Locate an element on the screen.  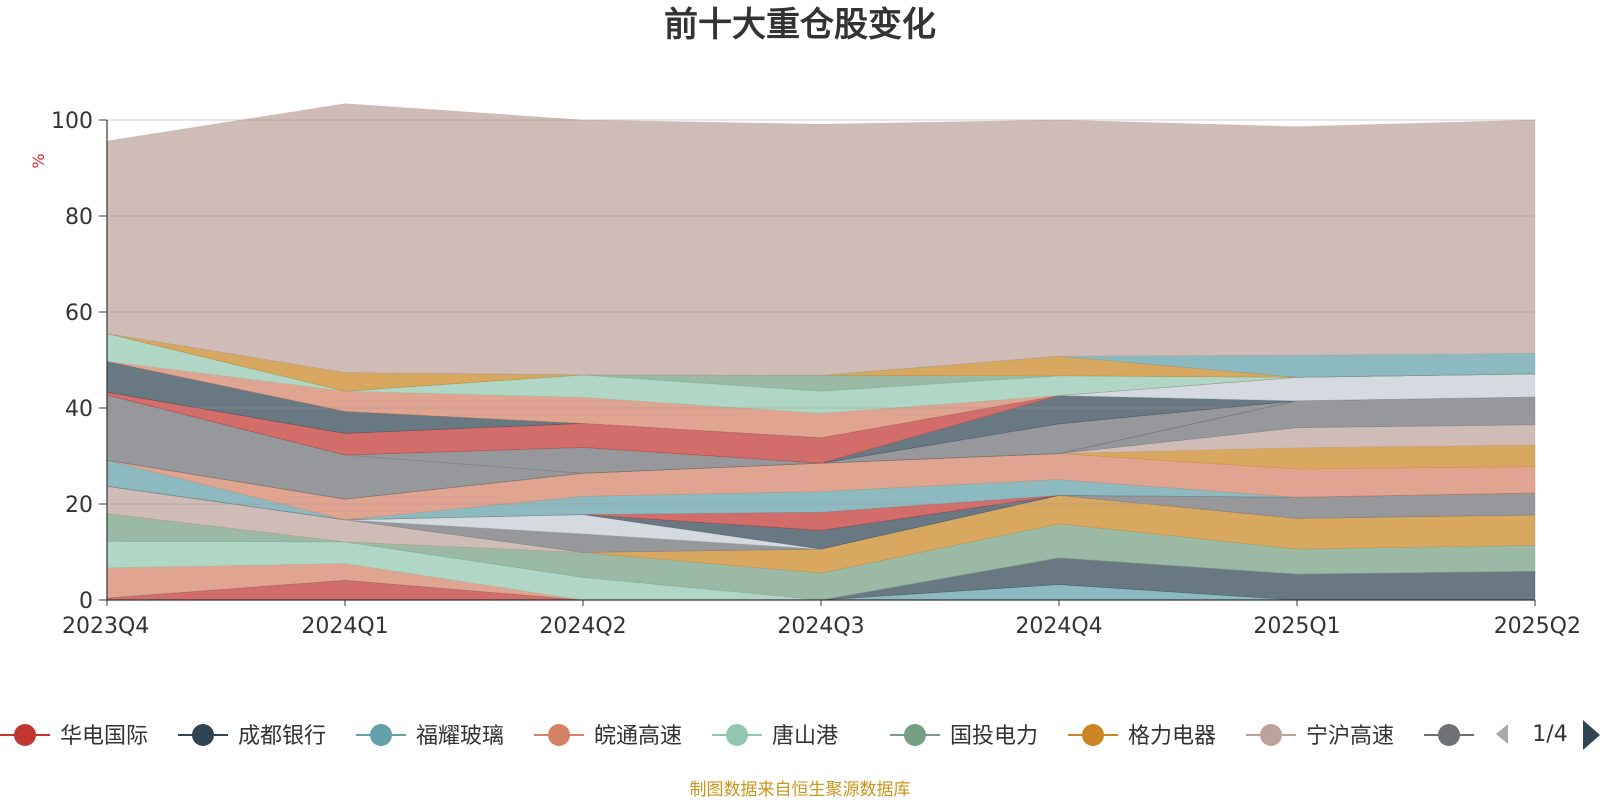
y-tick-label: 60 is located at coordinates (79, 313).